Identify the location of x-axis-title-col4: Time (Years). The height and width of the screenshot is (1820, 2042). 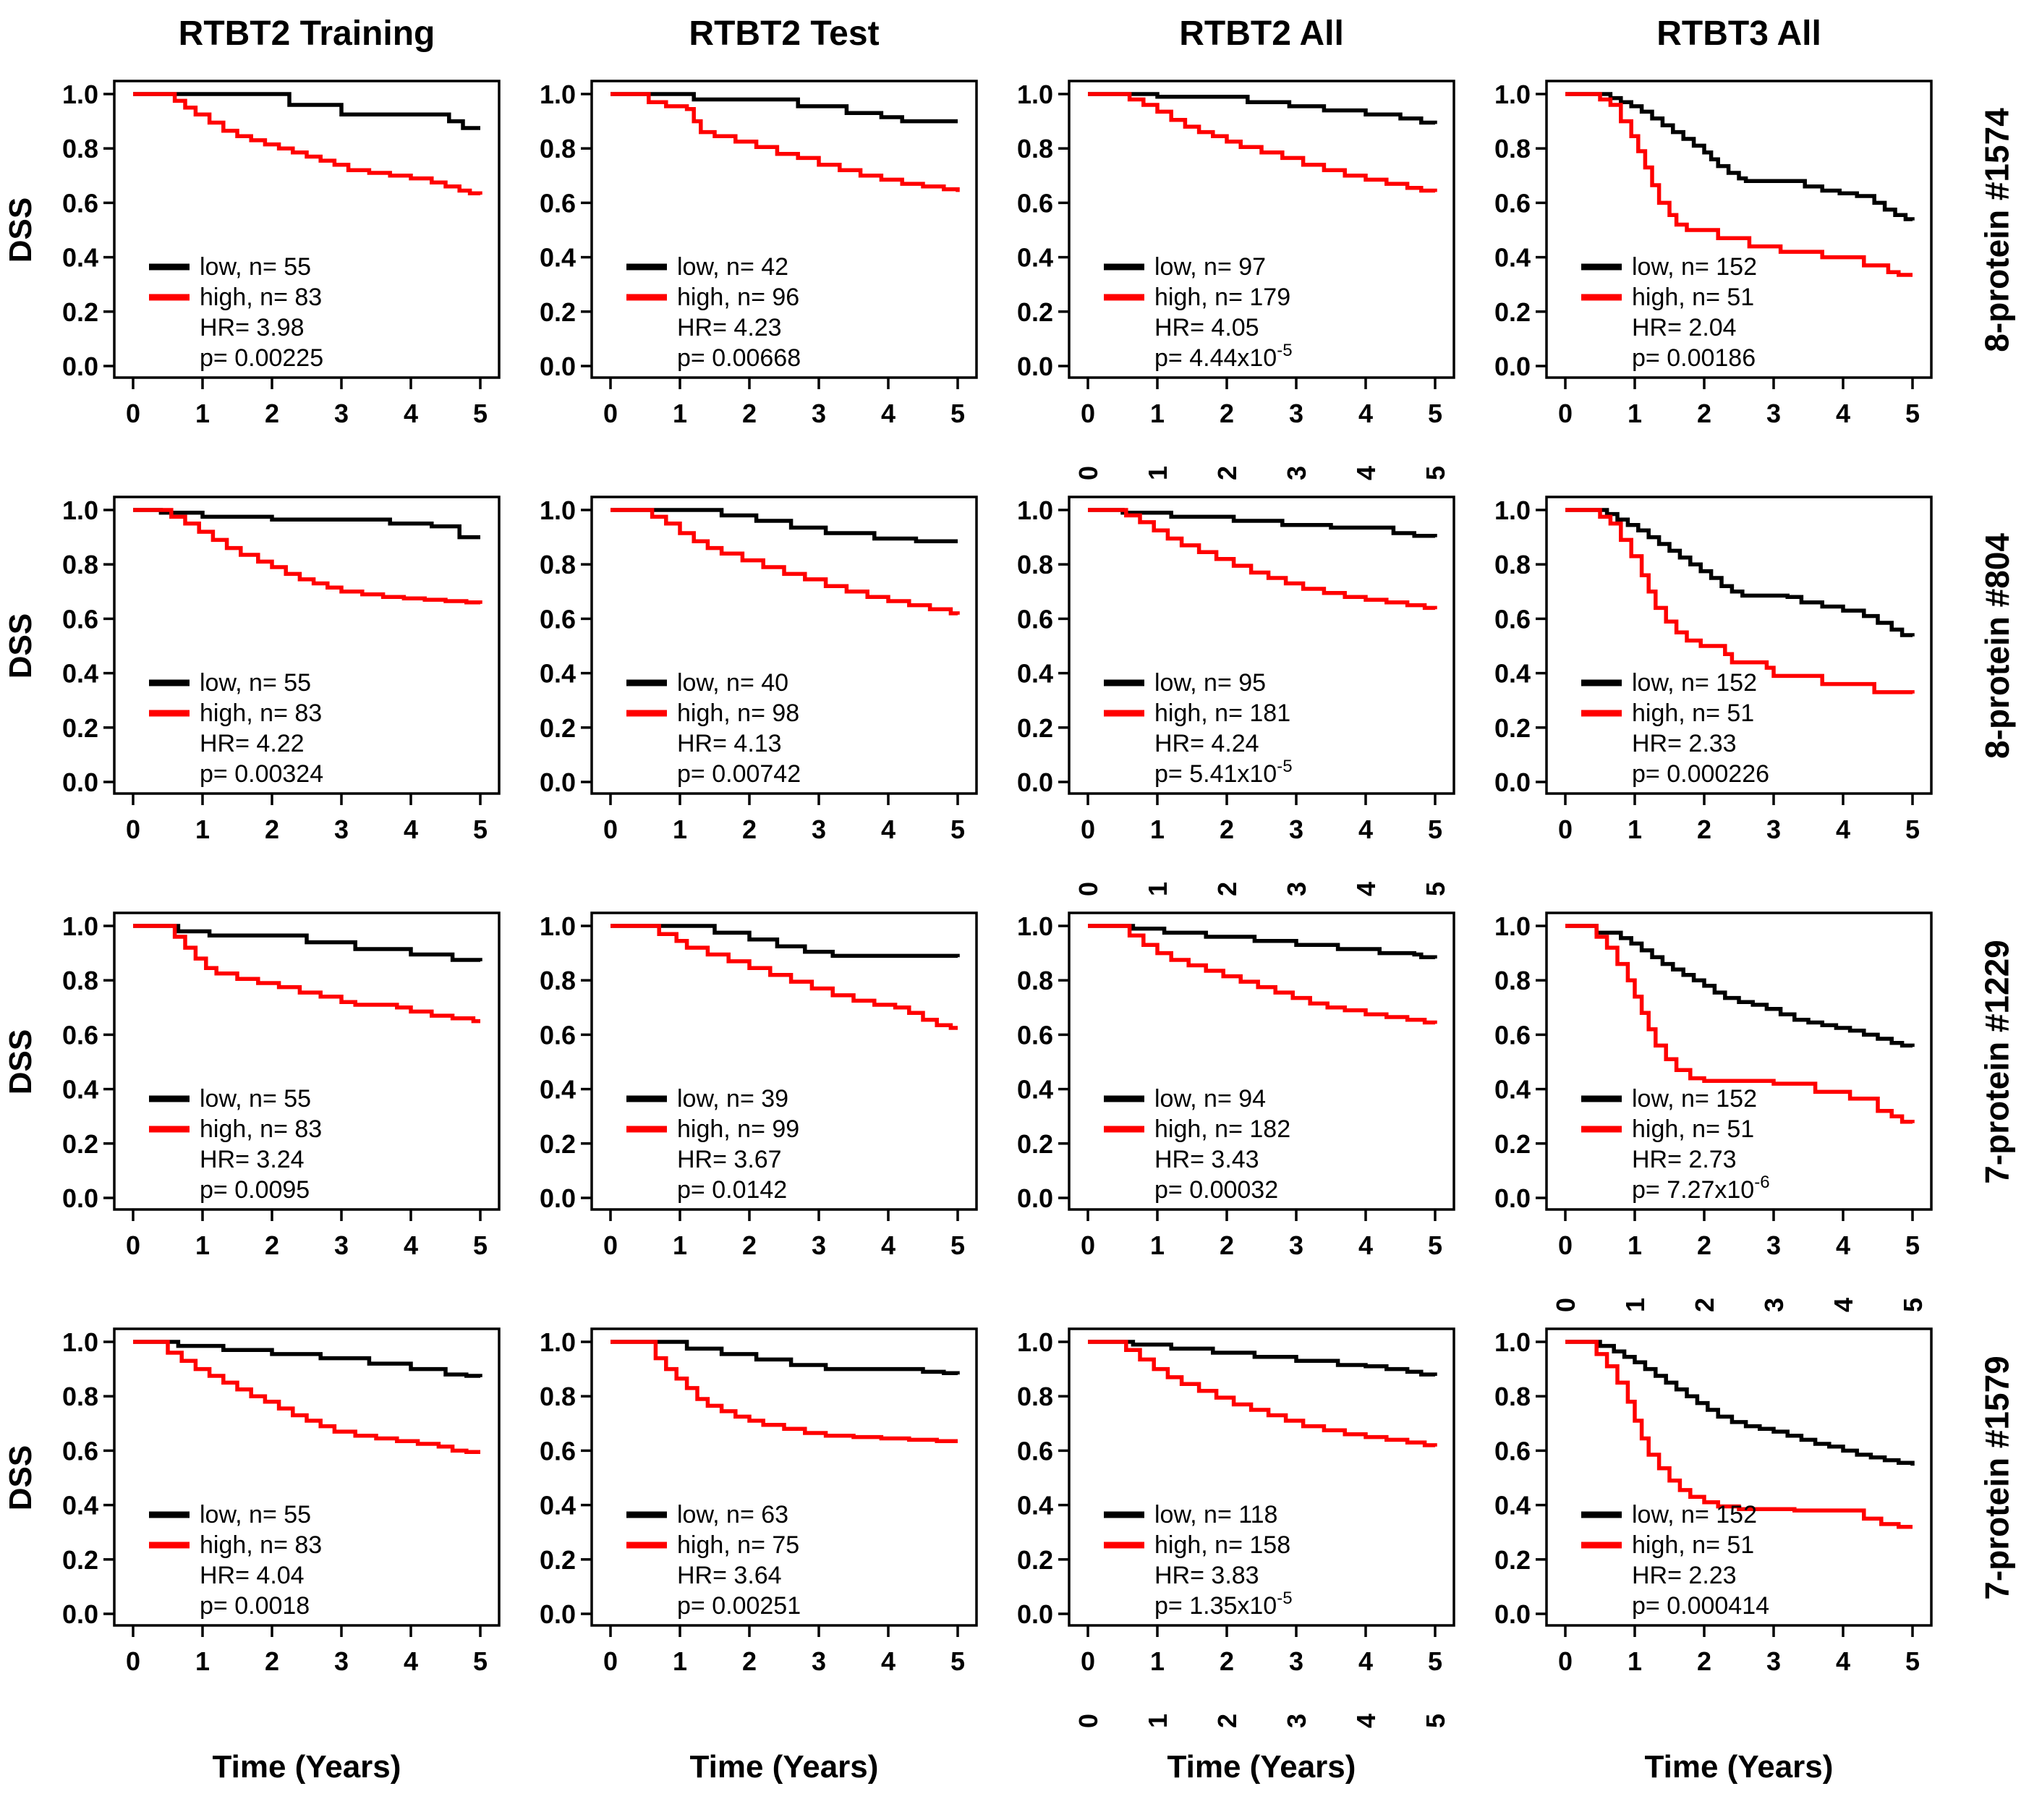
(1739, 1767).